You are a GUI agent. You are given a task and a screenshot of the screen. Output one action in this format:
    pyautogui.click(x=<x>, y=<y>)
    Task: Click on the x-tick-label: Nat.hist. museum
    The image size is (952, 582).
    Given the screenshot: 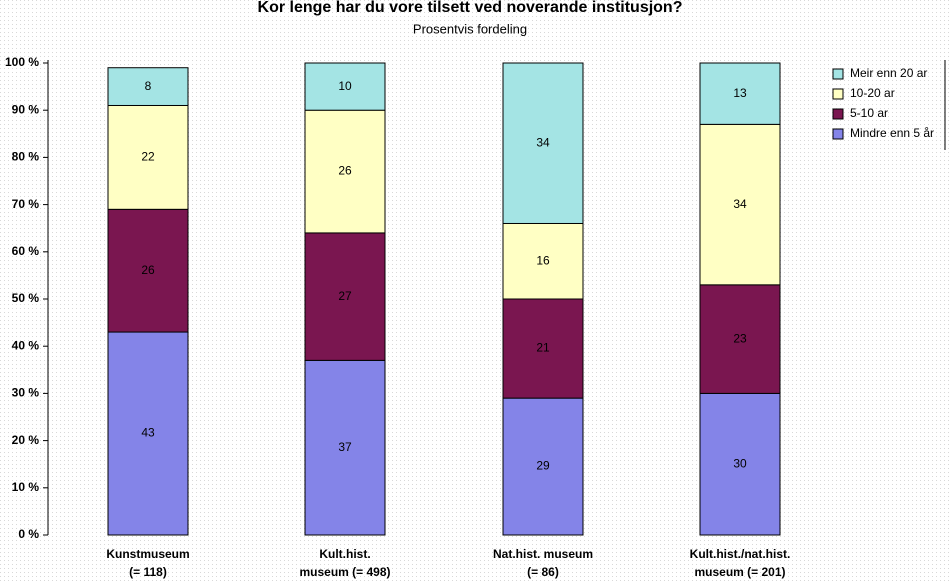 What is the action you would take?
    pyautogui.click(x=543, y=554)
    